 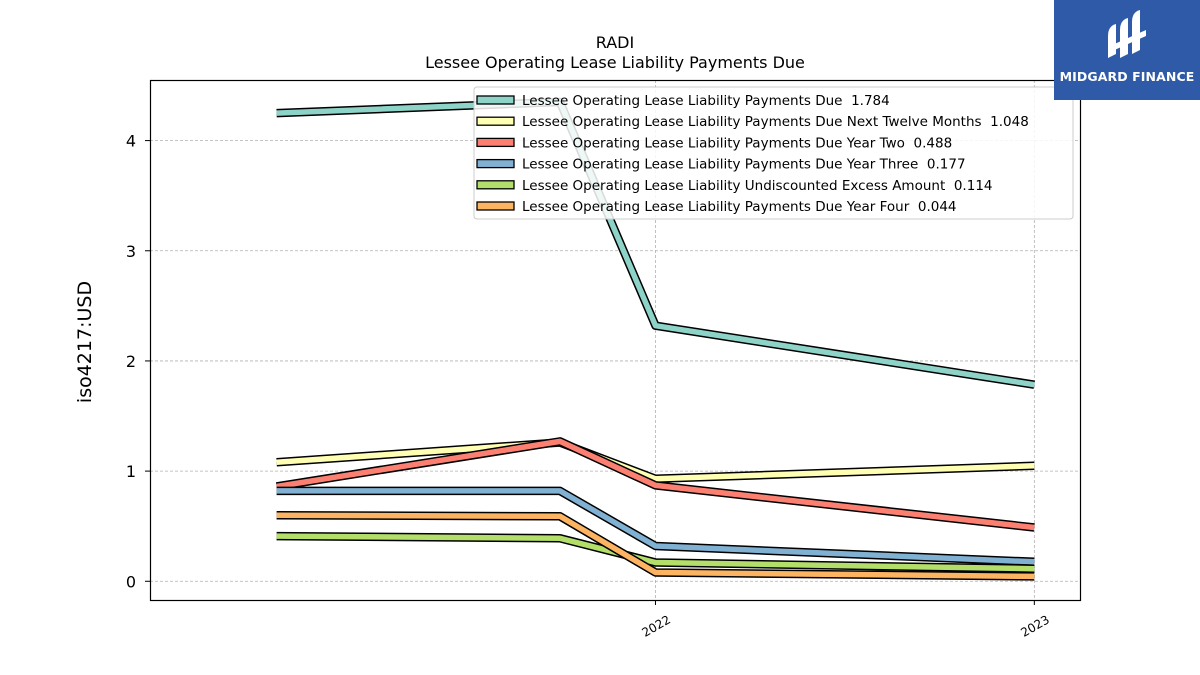 I want to click on legend-series-value: 0.044, so click(x=937, y=207).